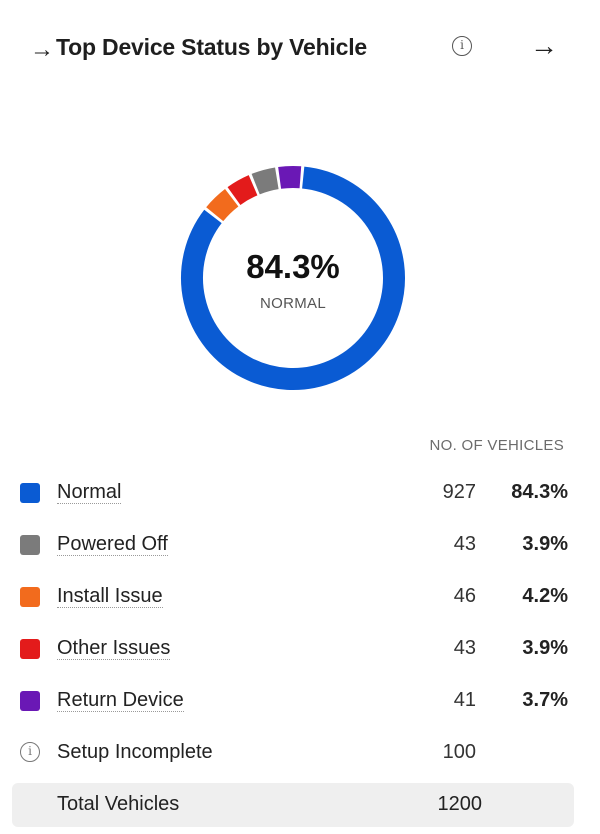 Image resolution: width=600 pixels, height=834 pixels. I want to click on status-row-setup-incomplete: i Setup Incomplete 100, so click(294, 753).